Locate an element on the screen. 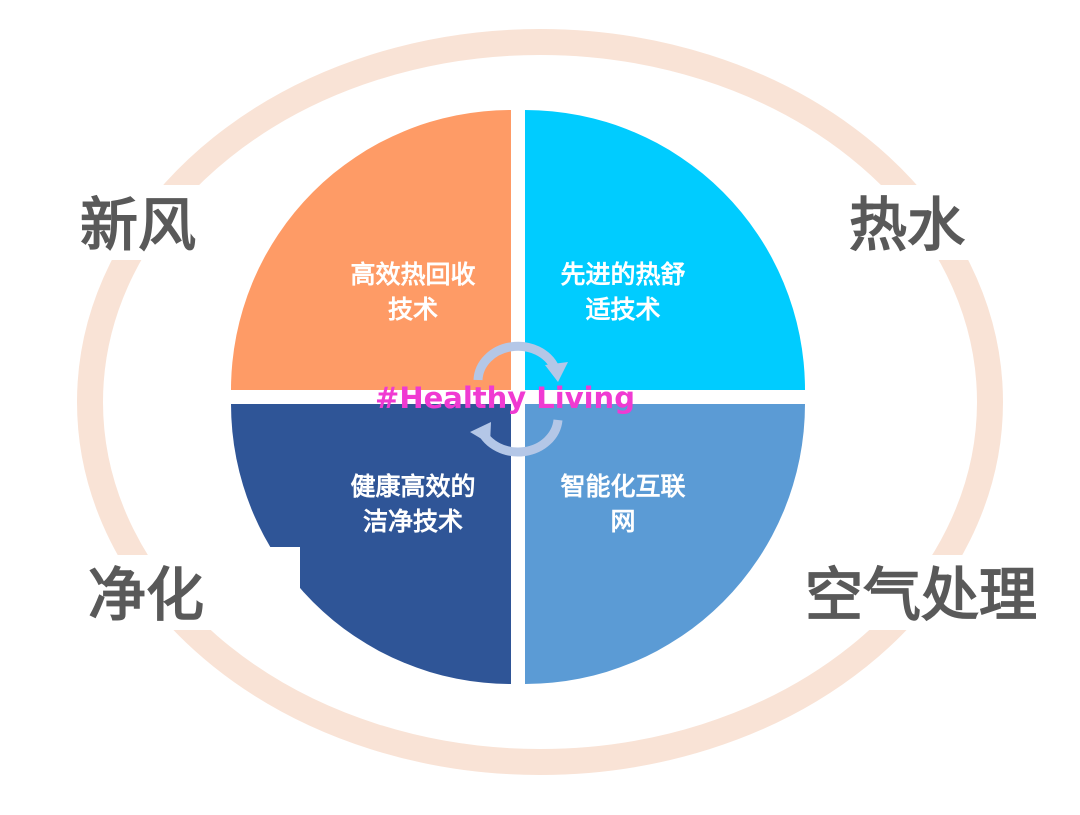  label-reshui: 热水 is located at coordinates (907, 225).